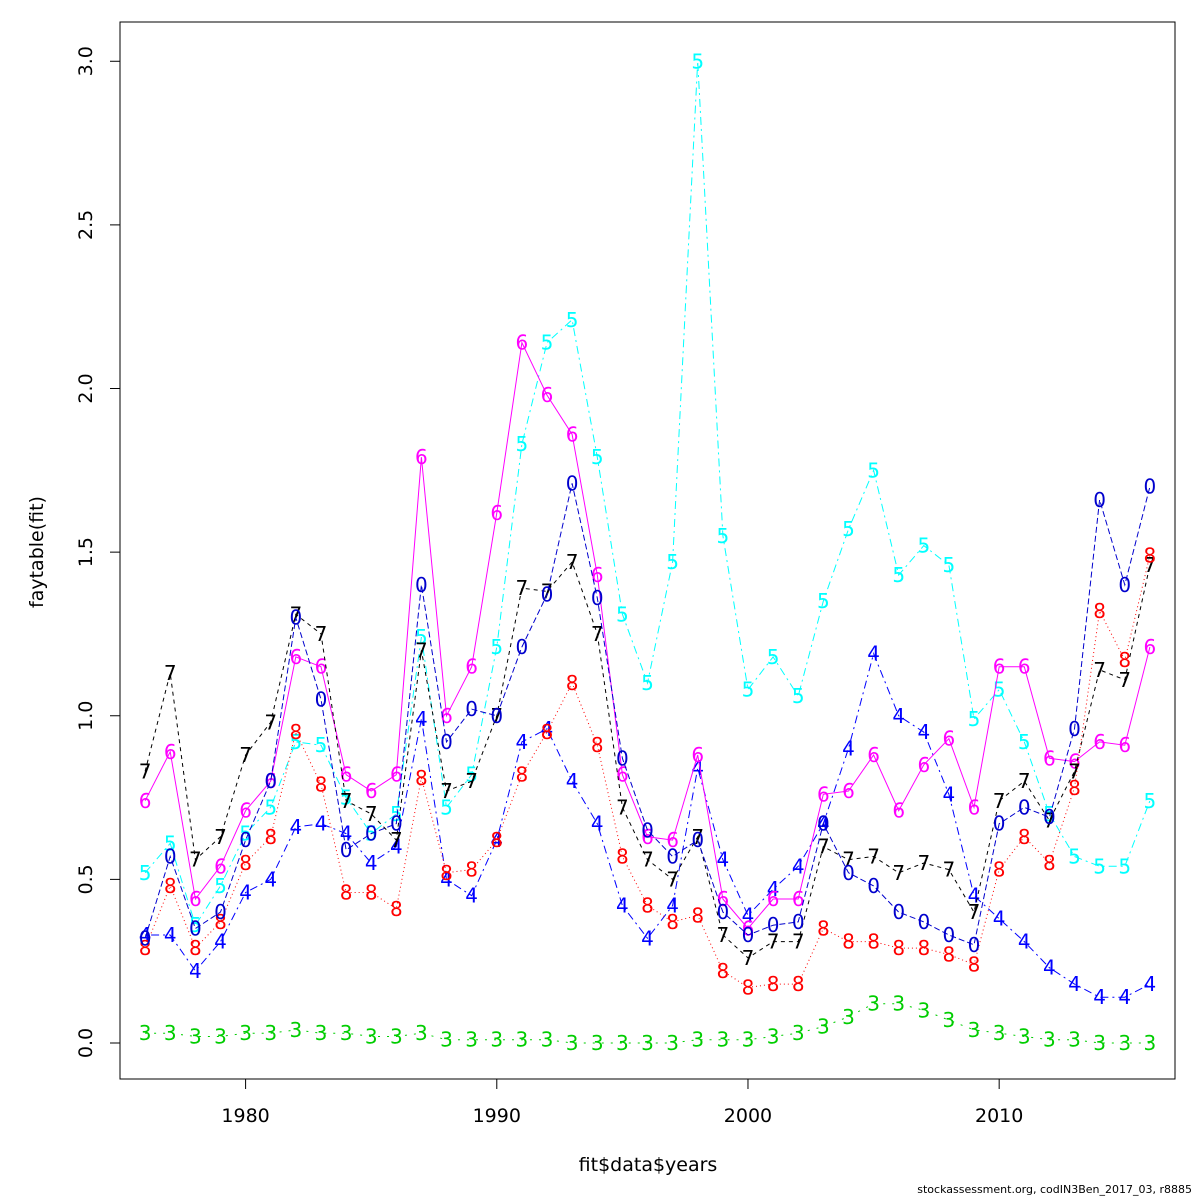 This screenshot has width=1200, height=1200. What do you see at coordinates (245, 1116) in the screenshot?
I see `x-tick-label: 1980` at bounding box center [245, 1116].